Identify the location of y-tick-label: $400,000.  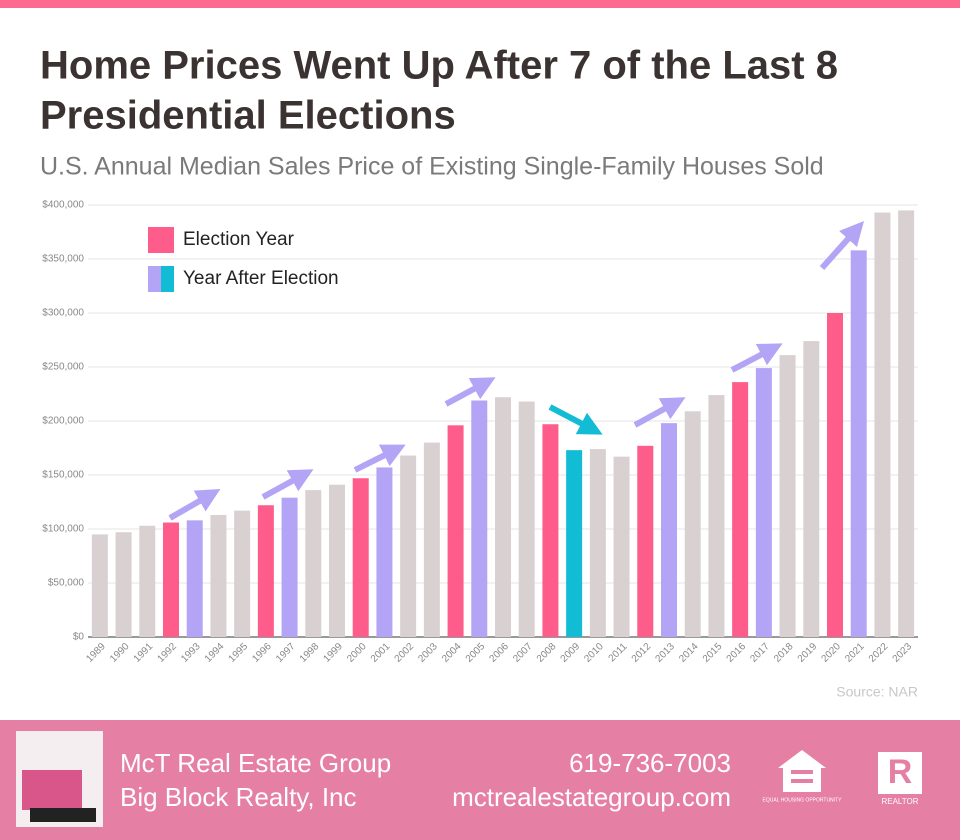
(63, 205).